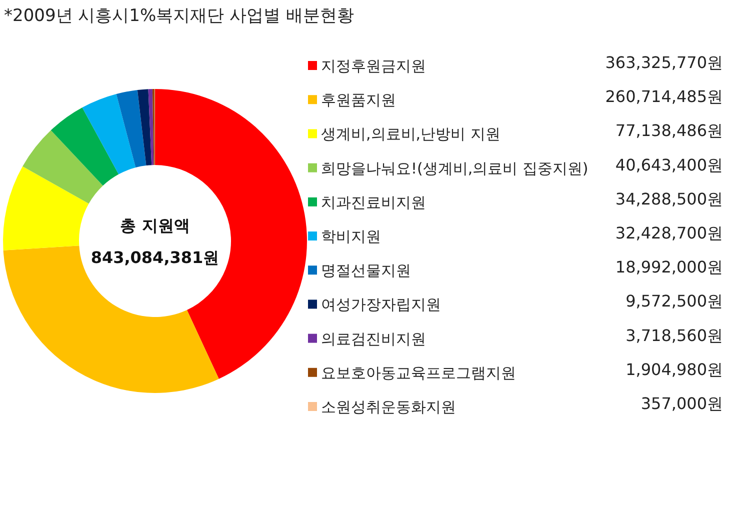  What do you see at coordinates (155, 225) in the screenshot?
I see `text: 총 지원액` at bounding box center [155, 225].